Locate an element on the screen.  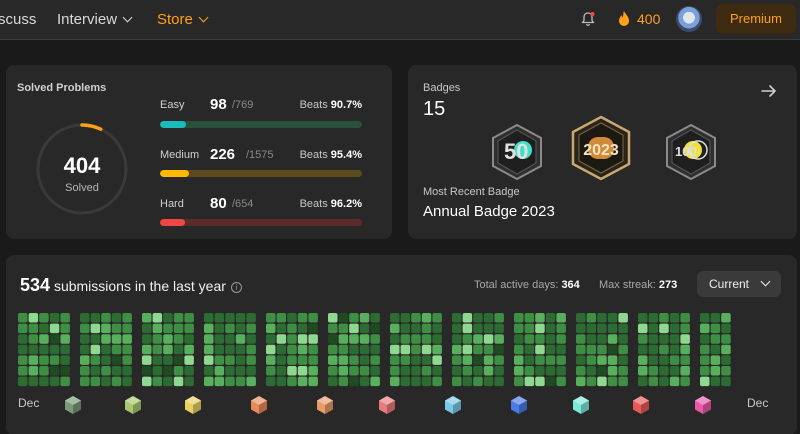
arrow-right-icon is located at coordinates (769, 91).